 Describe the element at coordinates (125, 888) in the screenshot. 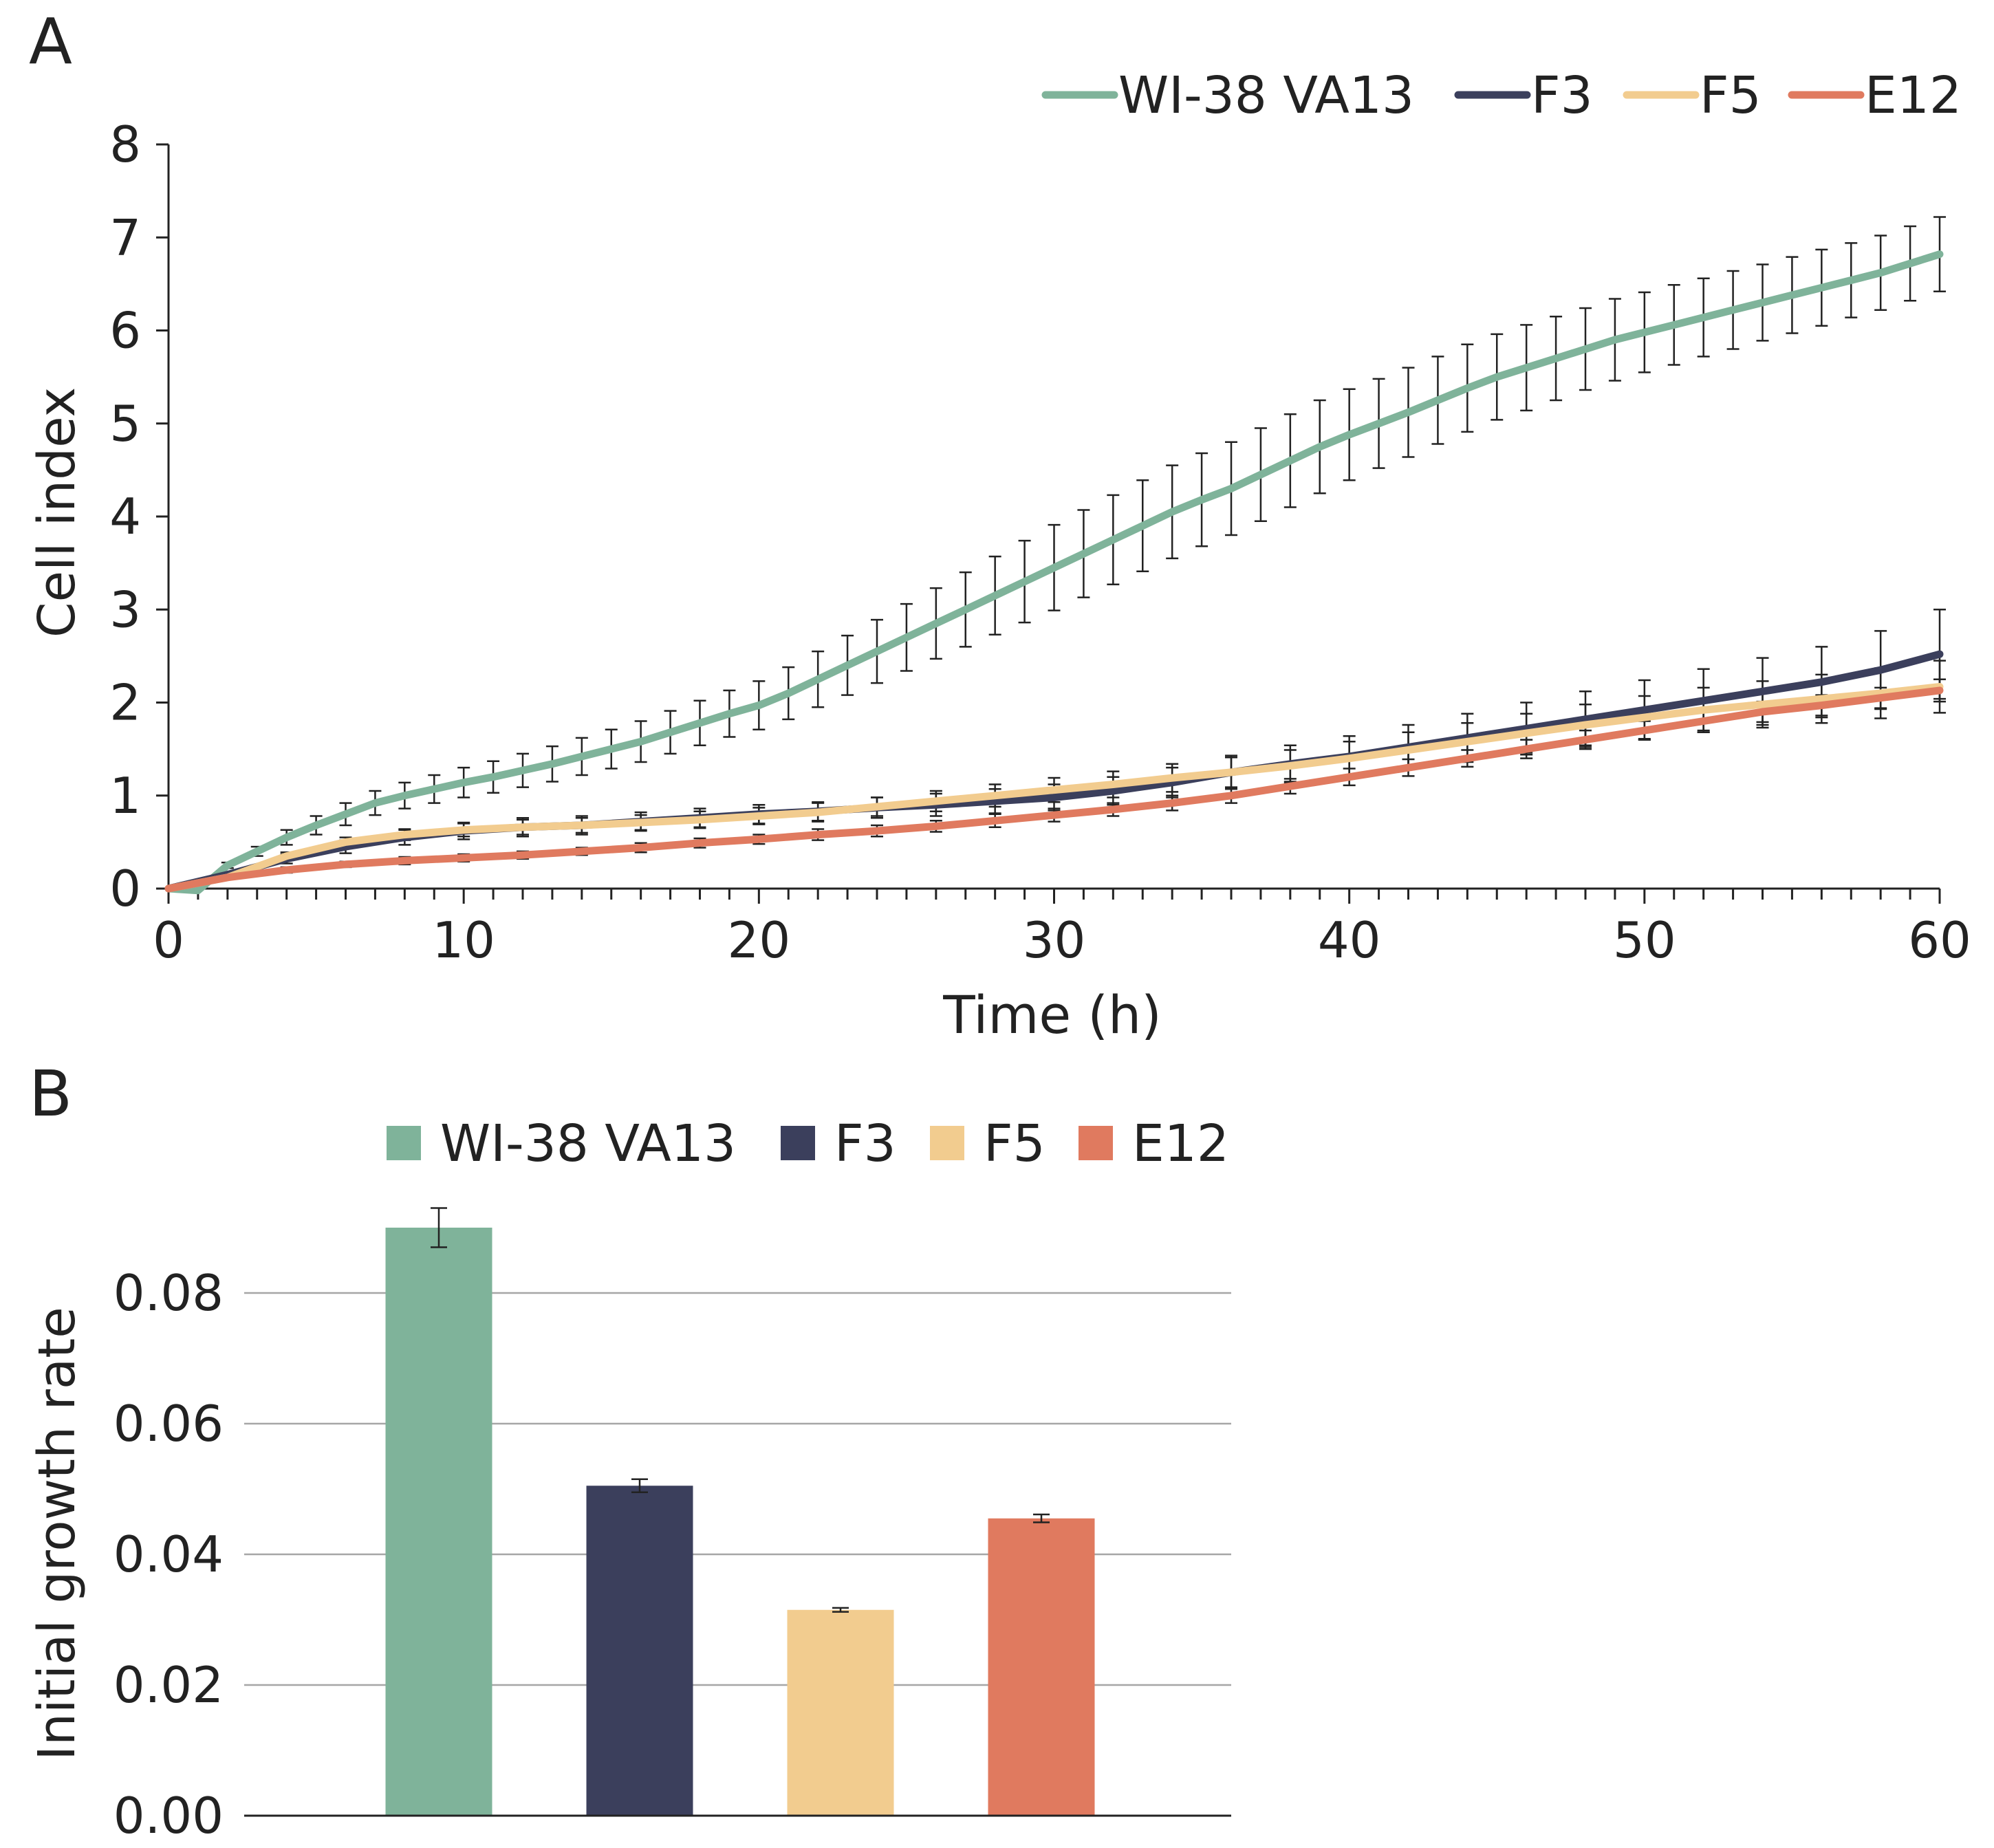

I see `a-y-tick-label: 0` at that location.